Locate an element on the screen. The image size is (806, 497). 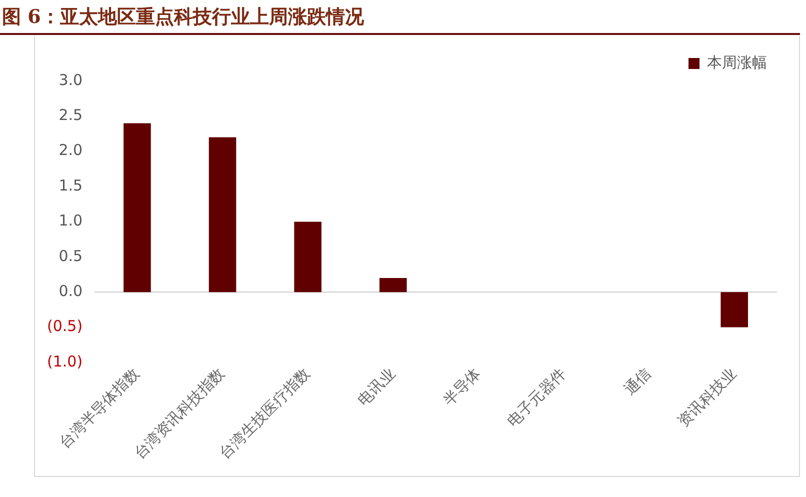
x-tick-label: 电子元器件 is located at coordinates (537, 397).